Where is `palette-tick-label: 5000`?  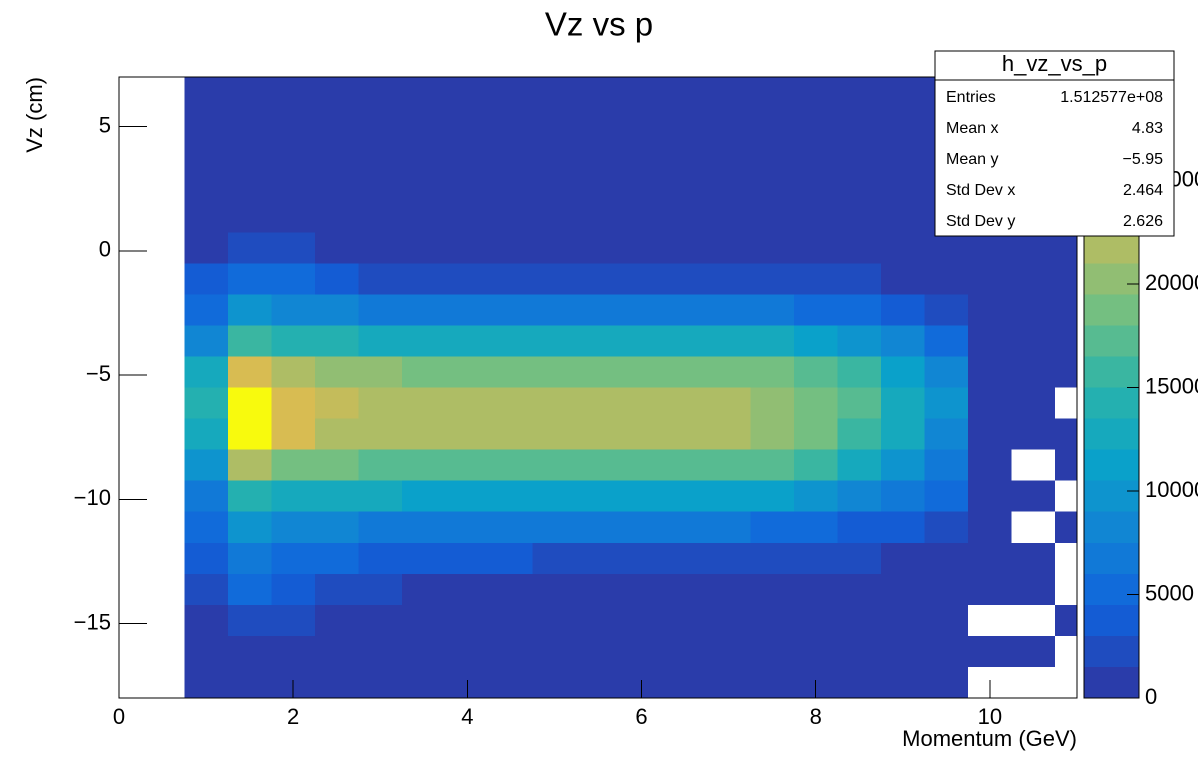 palette-tick-label: 5000 is located at coordinates (1169, 592).